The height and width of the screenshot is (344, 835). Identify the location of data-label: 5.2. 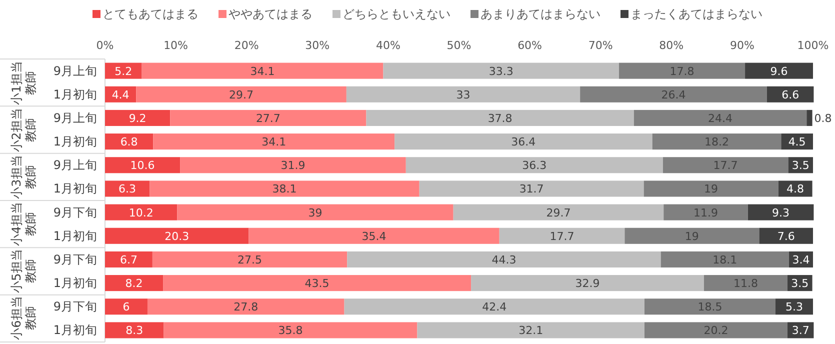
(123, 71).